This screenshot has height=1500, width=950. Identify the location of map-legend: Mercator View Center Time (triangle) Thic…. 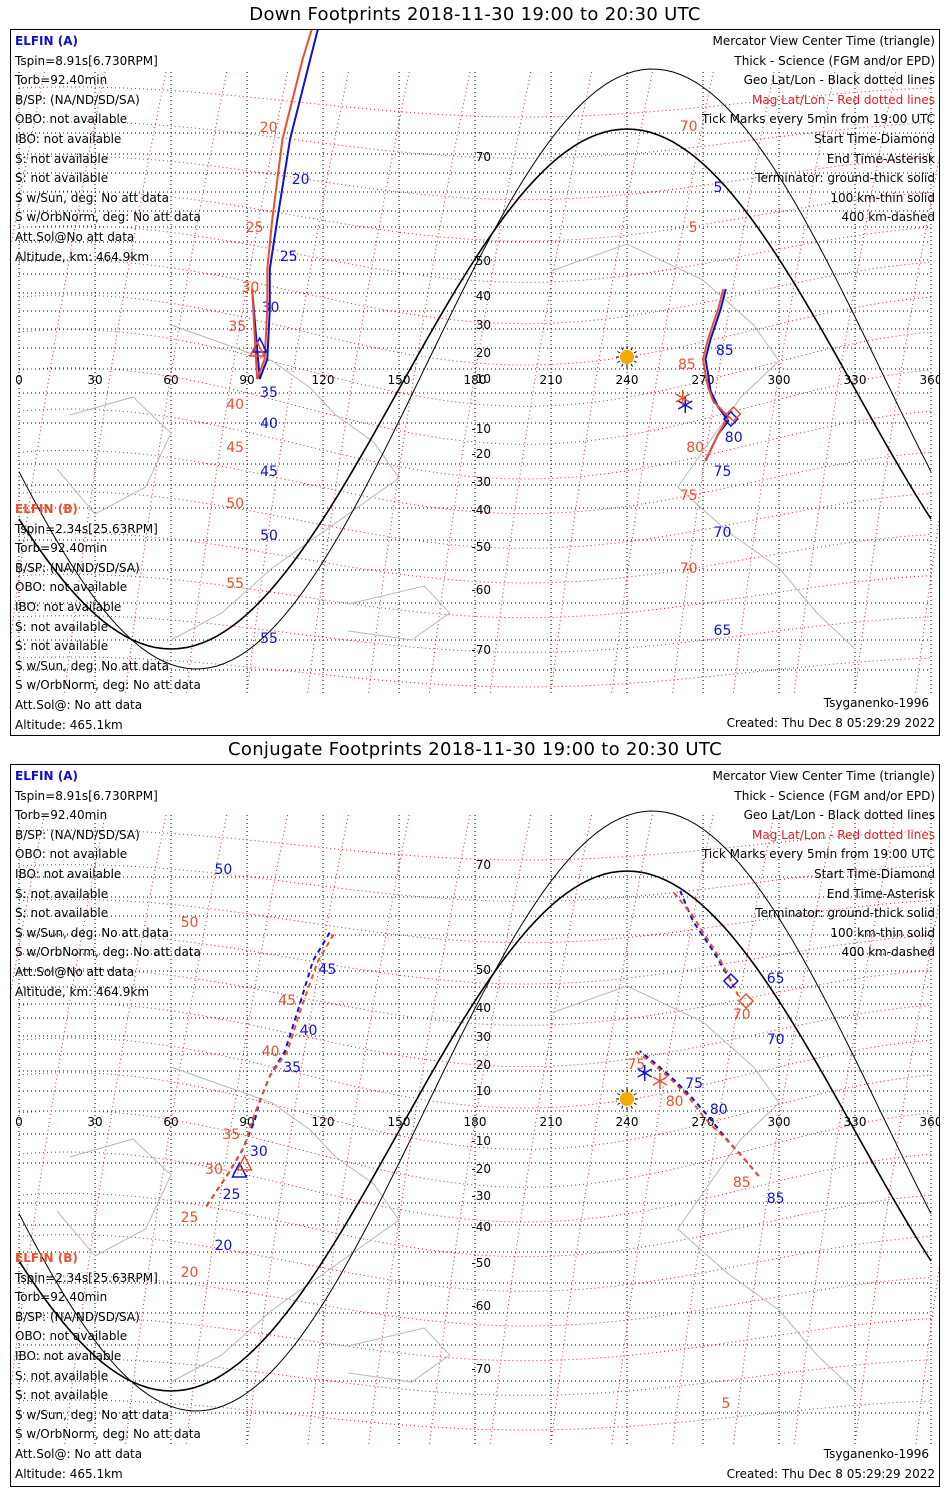
(818, 865).